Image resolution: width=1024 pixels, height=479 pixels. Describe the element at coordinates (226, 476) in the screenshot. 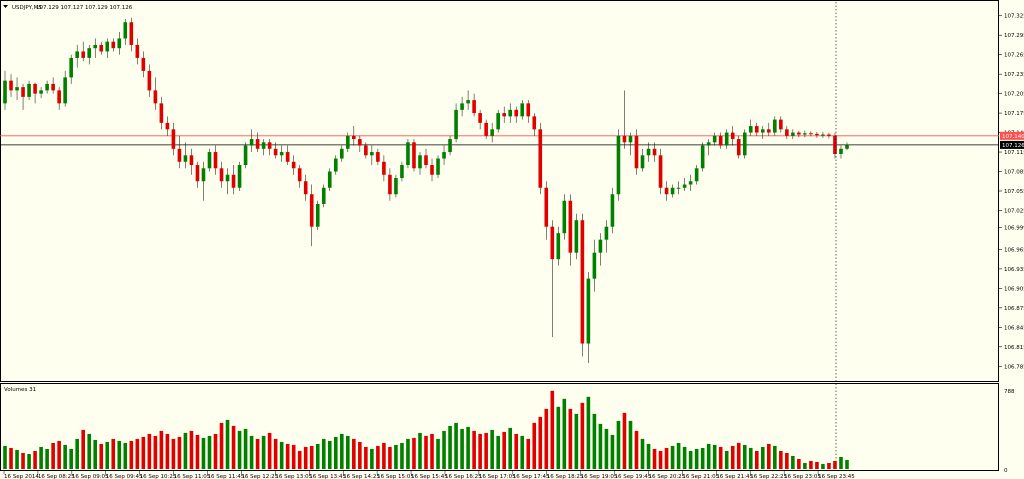

I see `time-tick-label: 16 Sep 11:45` at that location.